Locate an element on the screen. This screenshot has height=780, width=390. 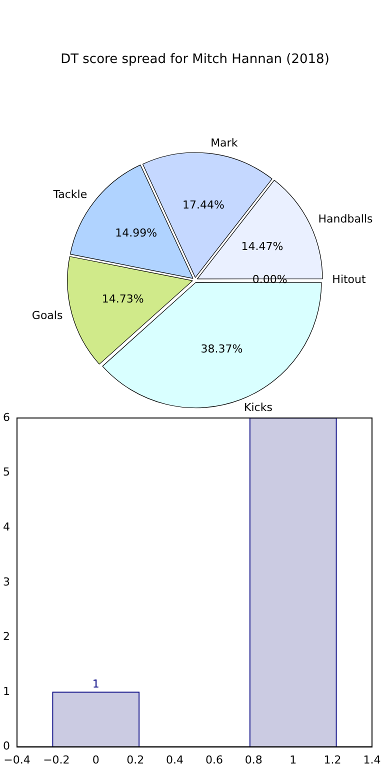
slice-label: Handballs is located at coordinates (346, 219).